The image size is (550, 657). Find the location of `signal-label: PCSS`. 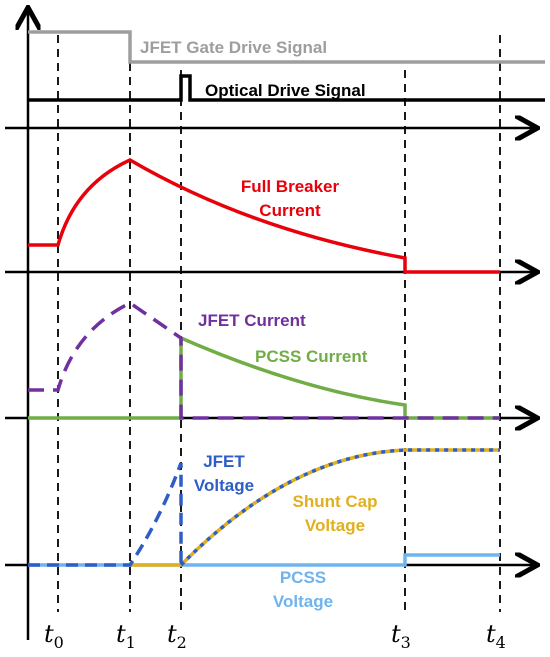

signal-label: PCSS is located at coordinates (303, 577).